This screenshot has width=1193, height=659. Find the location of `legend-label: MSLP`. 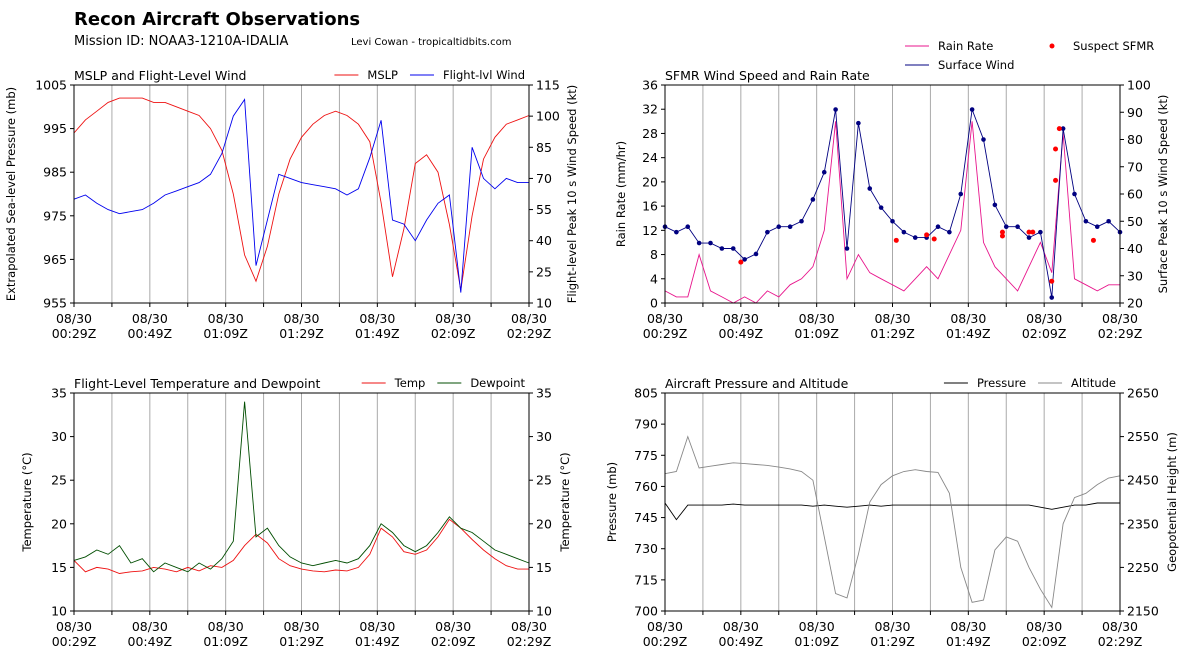

legend-label: MSLP is located at coordinates (382, 75).